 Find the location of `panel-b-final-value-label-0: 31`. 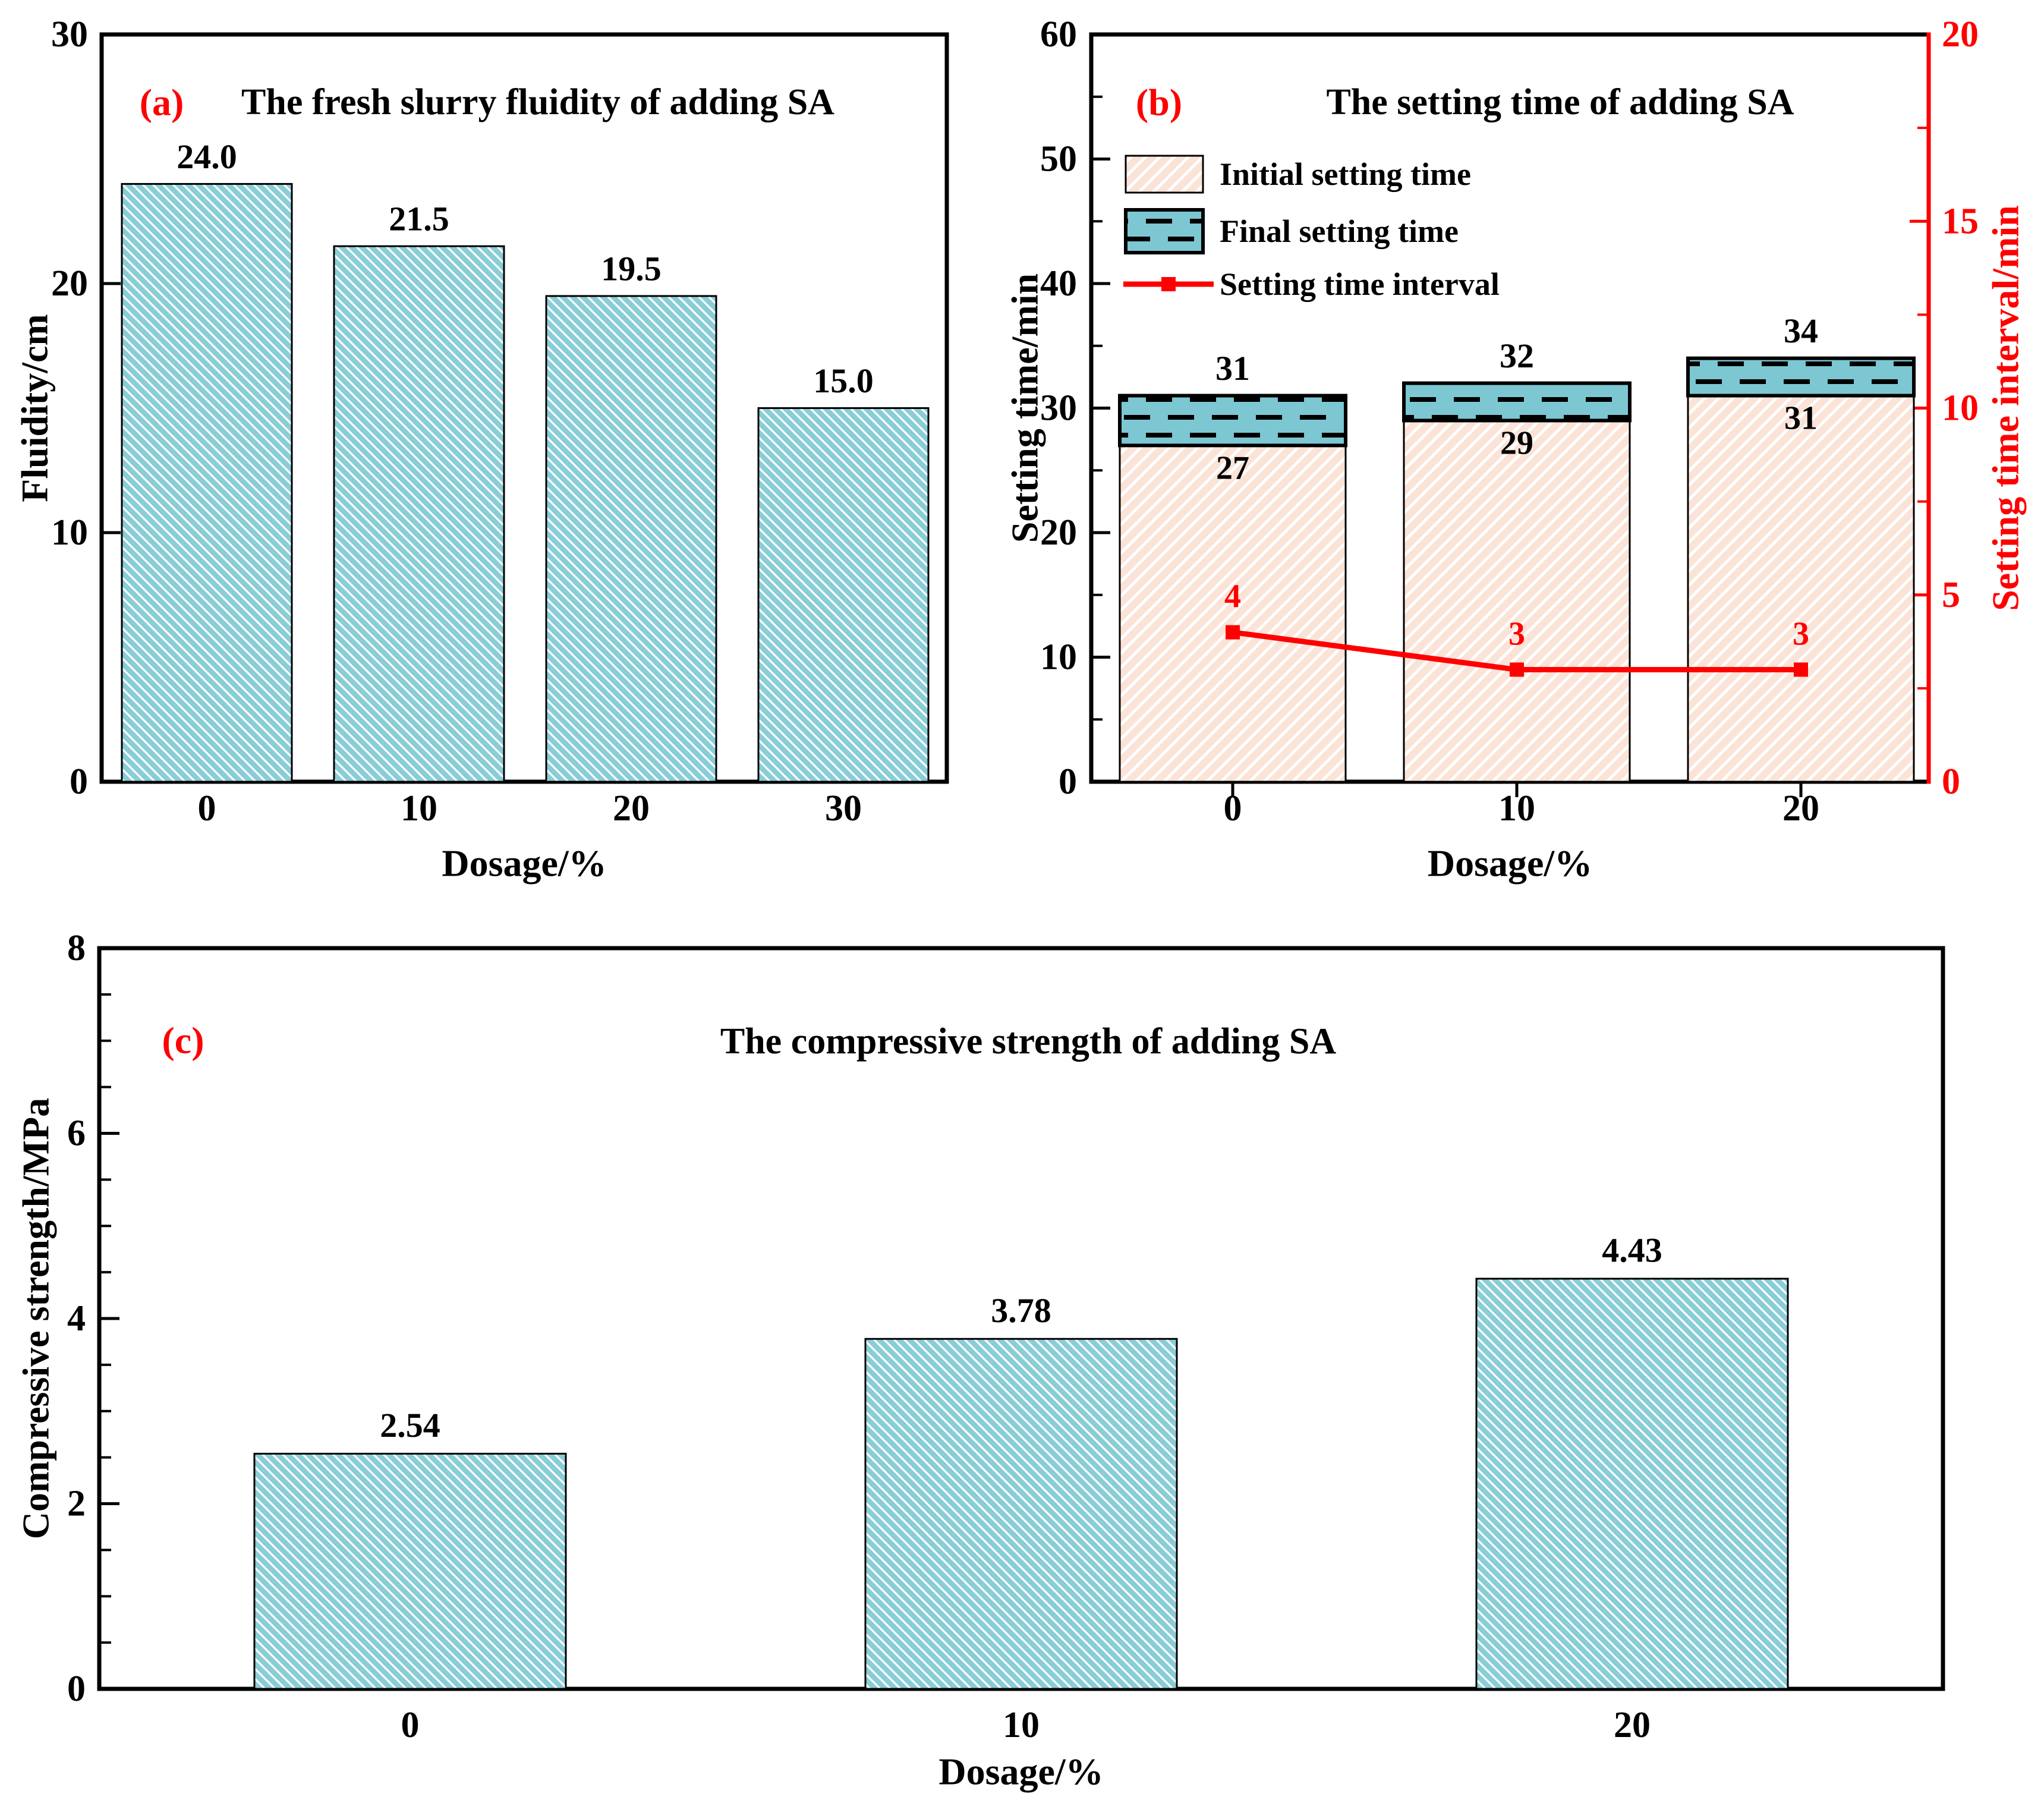

panel-b-final-value-label-0: 31 is located at coordinates (1232, 368).